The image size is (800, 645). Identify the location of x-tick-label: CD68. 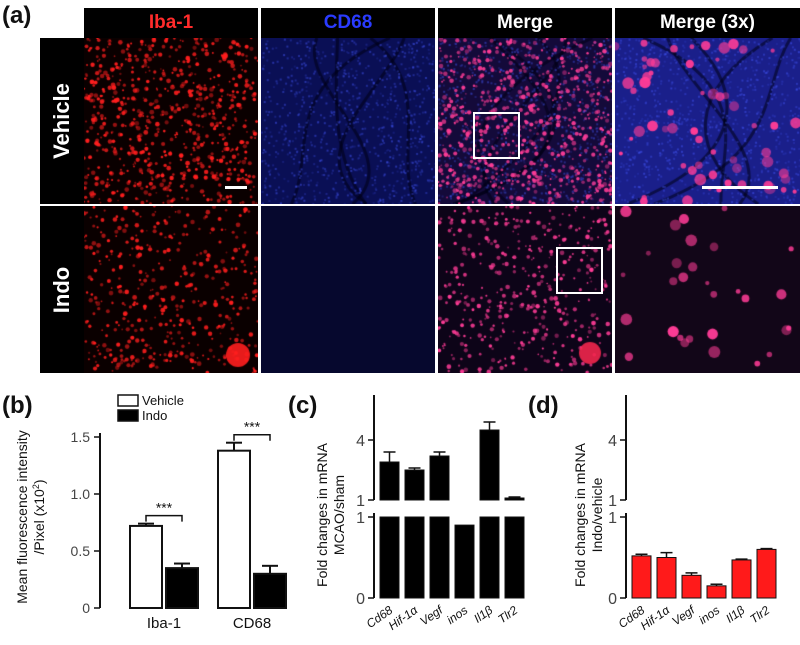
(252, 623).